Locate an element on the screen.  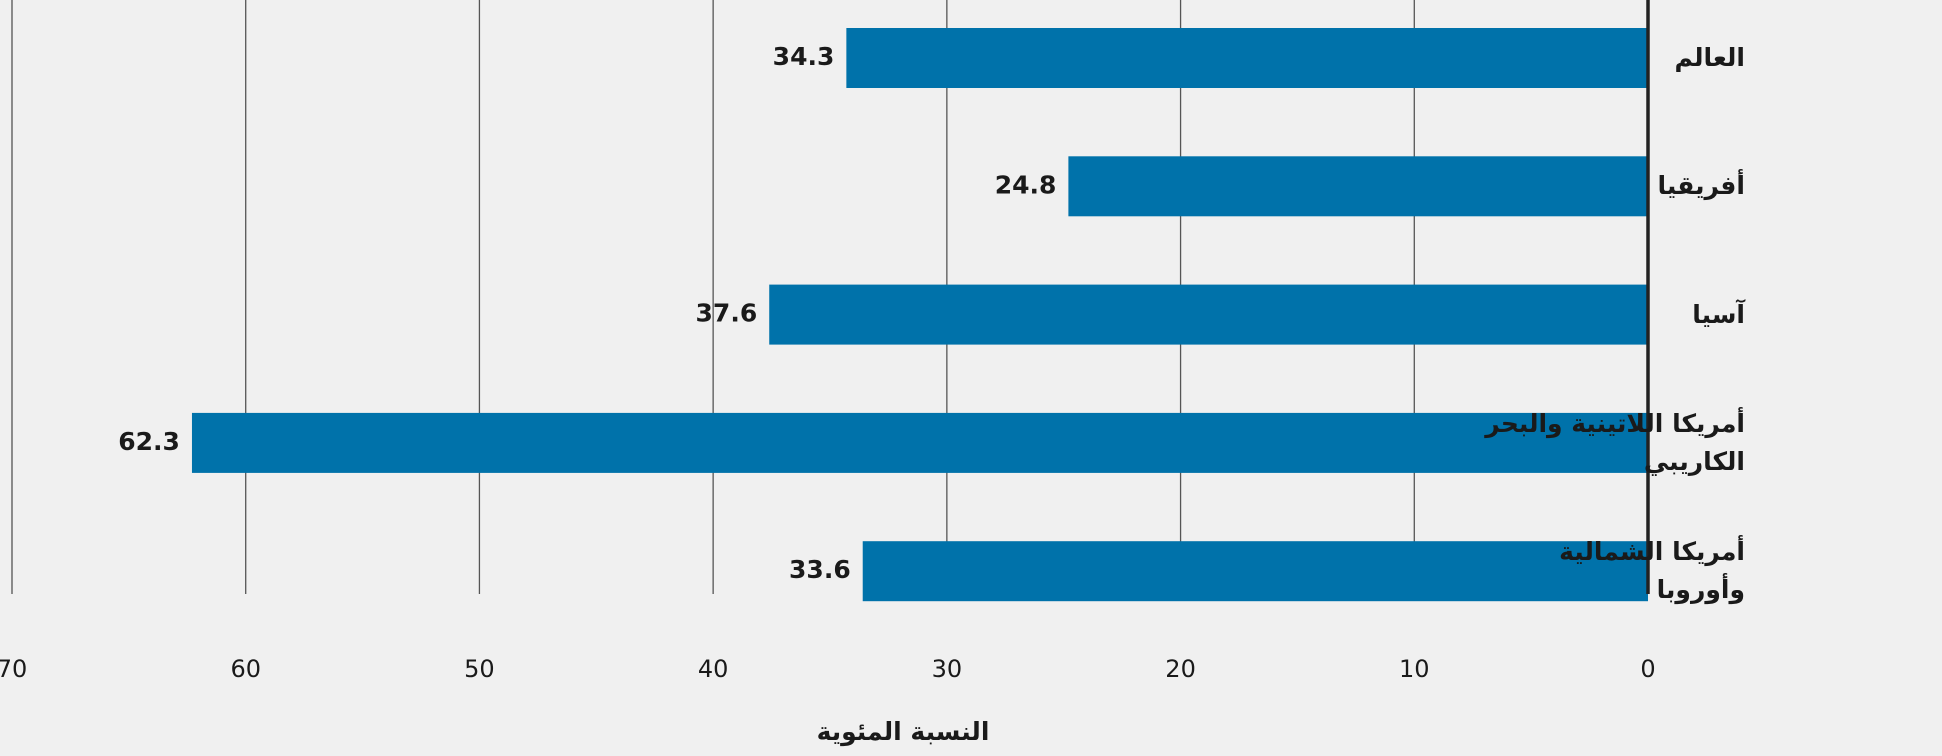
x-tick-label: 40 is located at coordinates (713, 669).